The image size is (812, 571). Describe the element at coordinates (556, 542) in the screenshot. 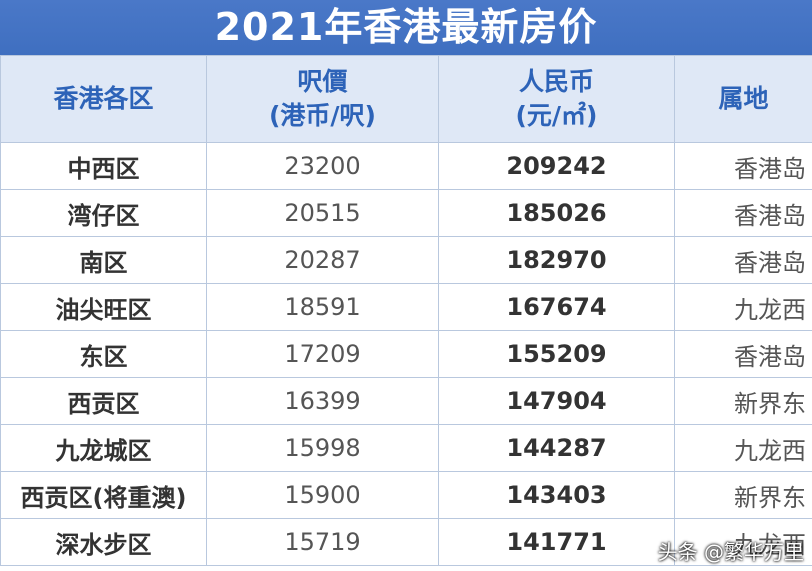

I see `rmb-price-cell: 141771` at that location.